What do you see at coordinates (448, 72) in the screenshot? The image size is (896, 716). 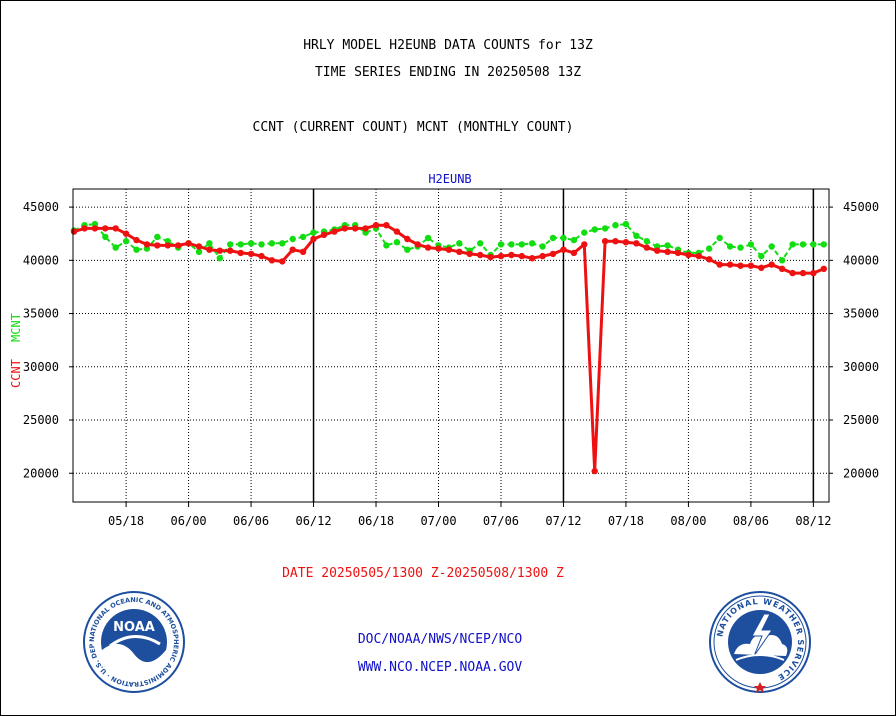 I see `chart-subtitle: TIME SERIES ENDING IN 20250508 13Z` at bounding box center [448, 72].